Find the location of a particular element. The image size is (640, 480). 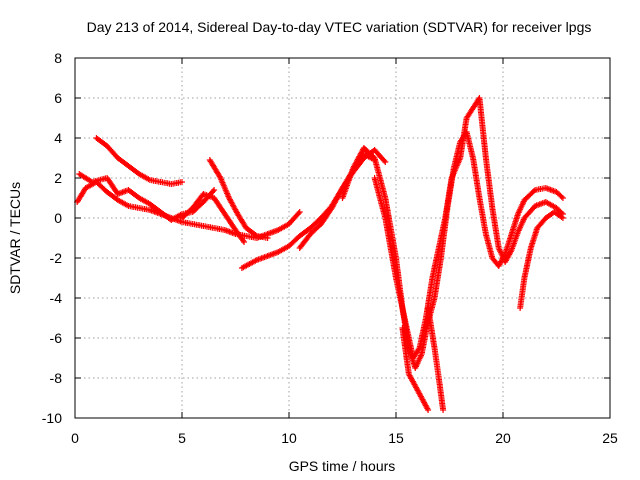

x-tick-label: 0 is located at coordinates (75, 438).